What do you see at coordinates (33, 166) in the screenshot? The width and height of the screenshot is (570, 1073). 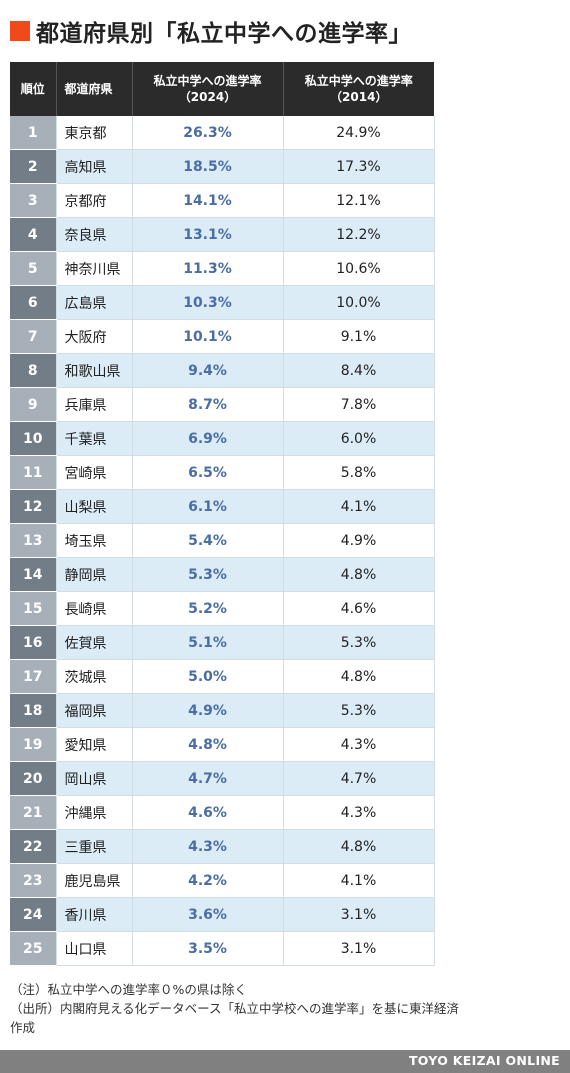 I see `rank-cell: 2` at bounding box center [33, 166].